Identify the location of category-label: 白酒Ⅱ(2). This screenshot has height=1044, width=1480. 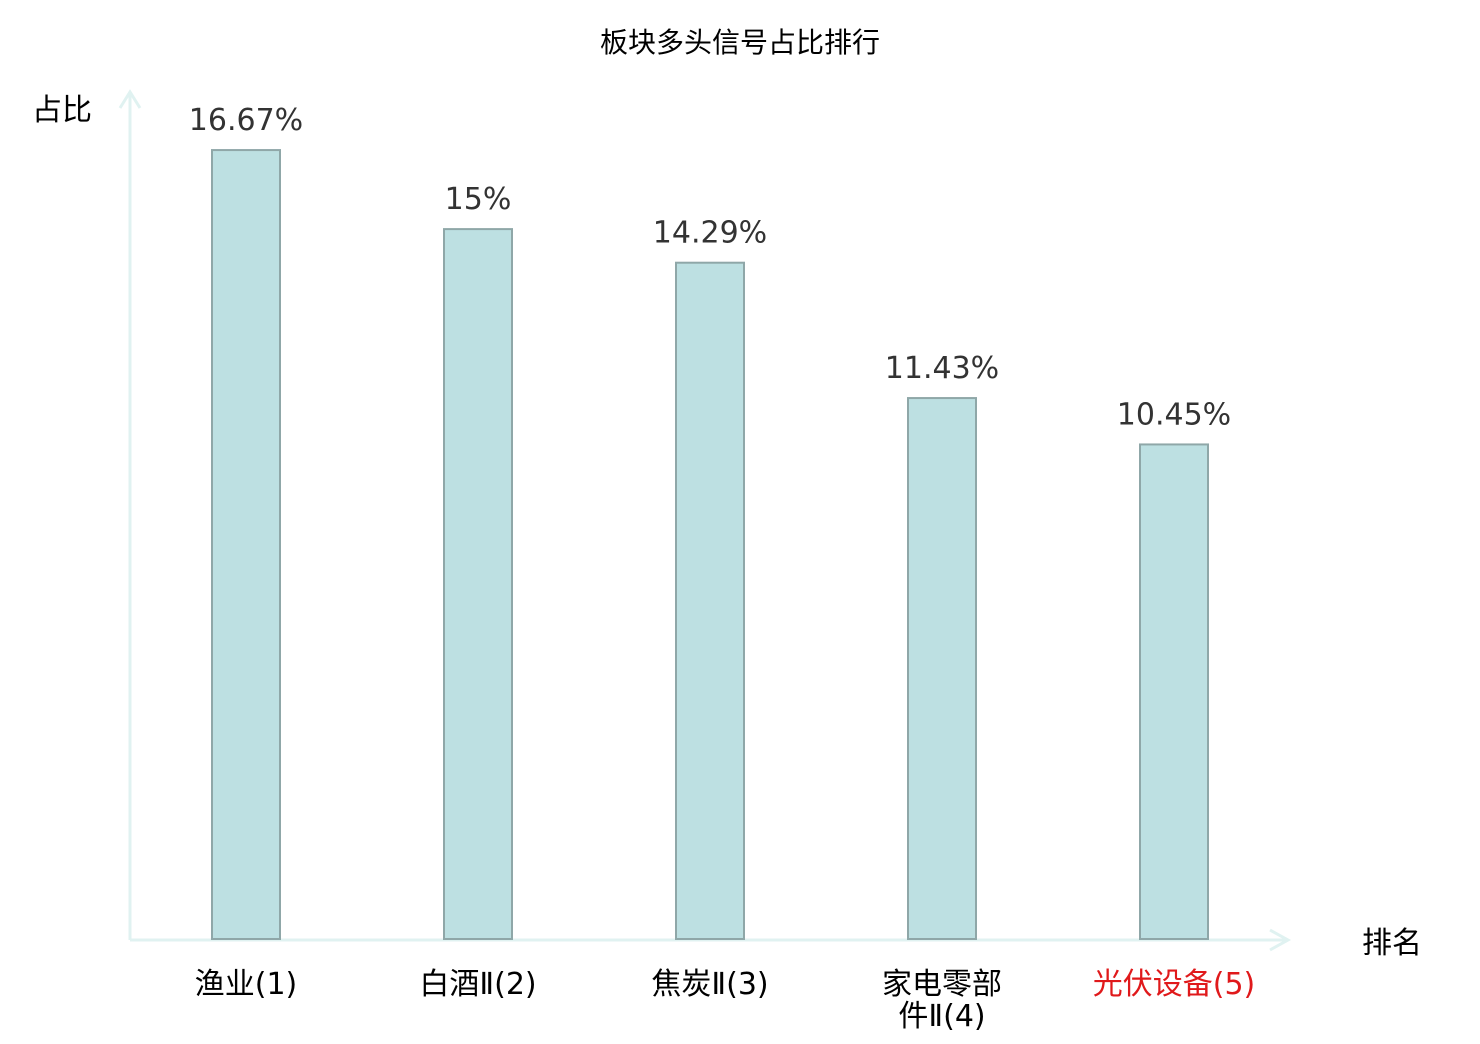
(477, 984).